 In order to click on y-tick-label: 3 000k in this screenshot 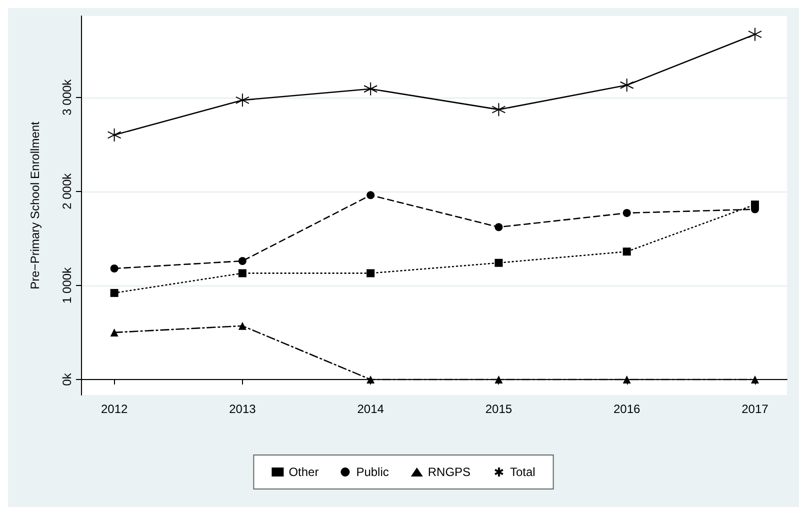, I will do `click(67, 97)`.